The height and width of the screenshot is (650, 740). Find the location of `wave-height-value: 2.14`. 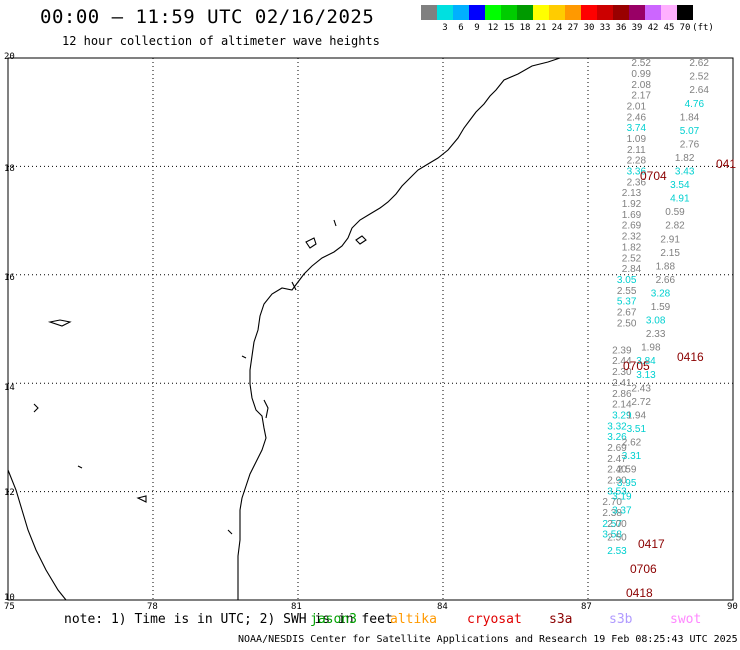

wave-height-value: 2.14 is located at coordinates (622, 405).